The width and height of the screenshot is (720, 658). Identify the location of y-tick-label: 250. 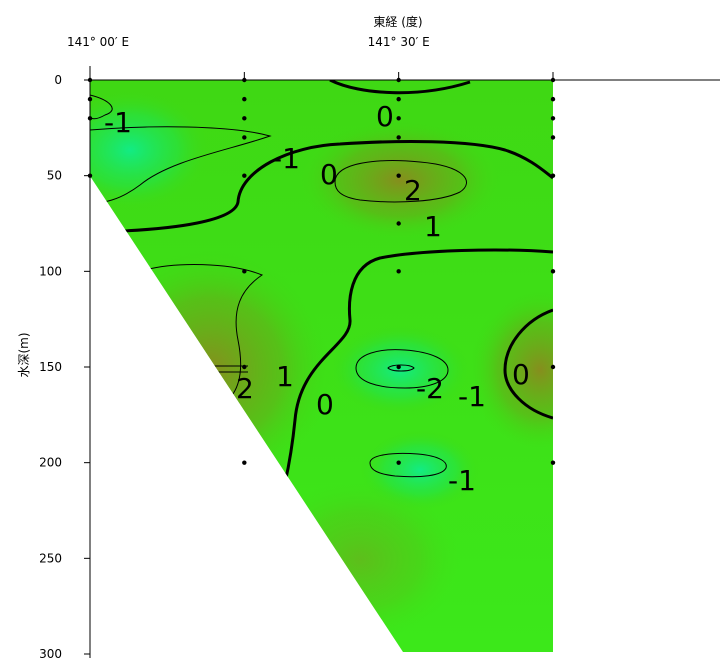
(50, 558).